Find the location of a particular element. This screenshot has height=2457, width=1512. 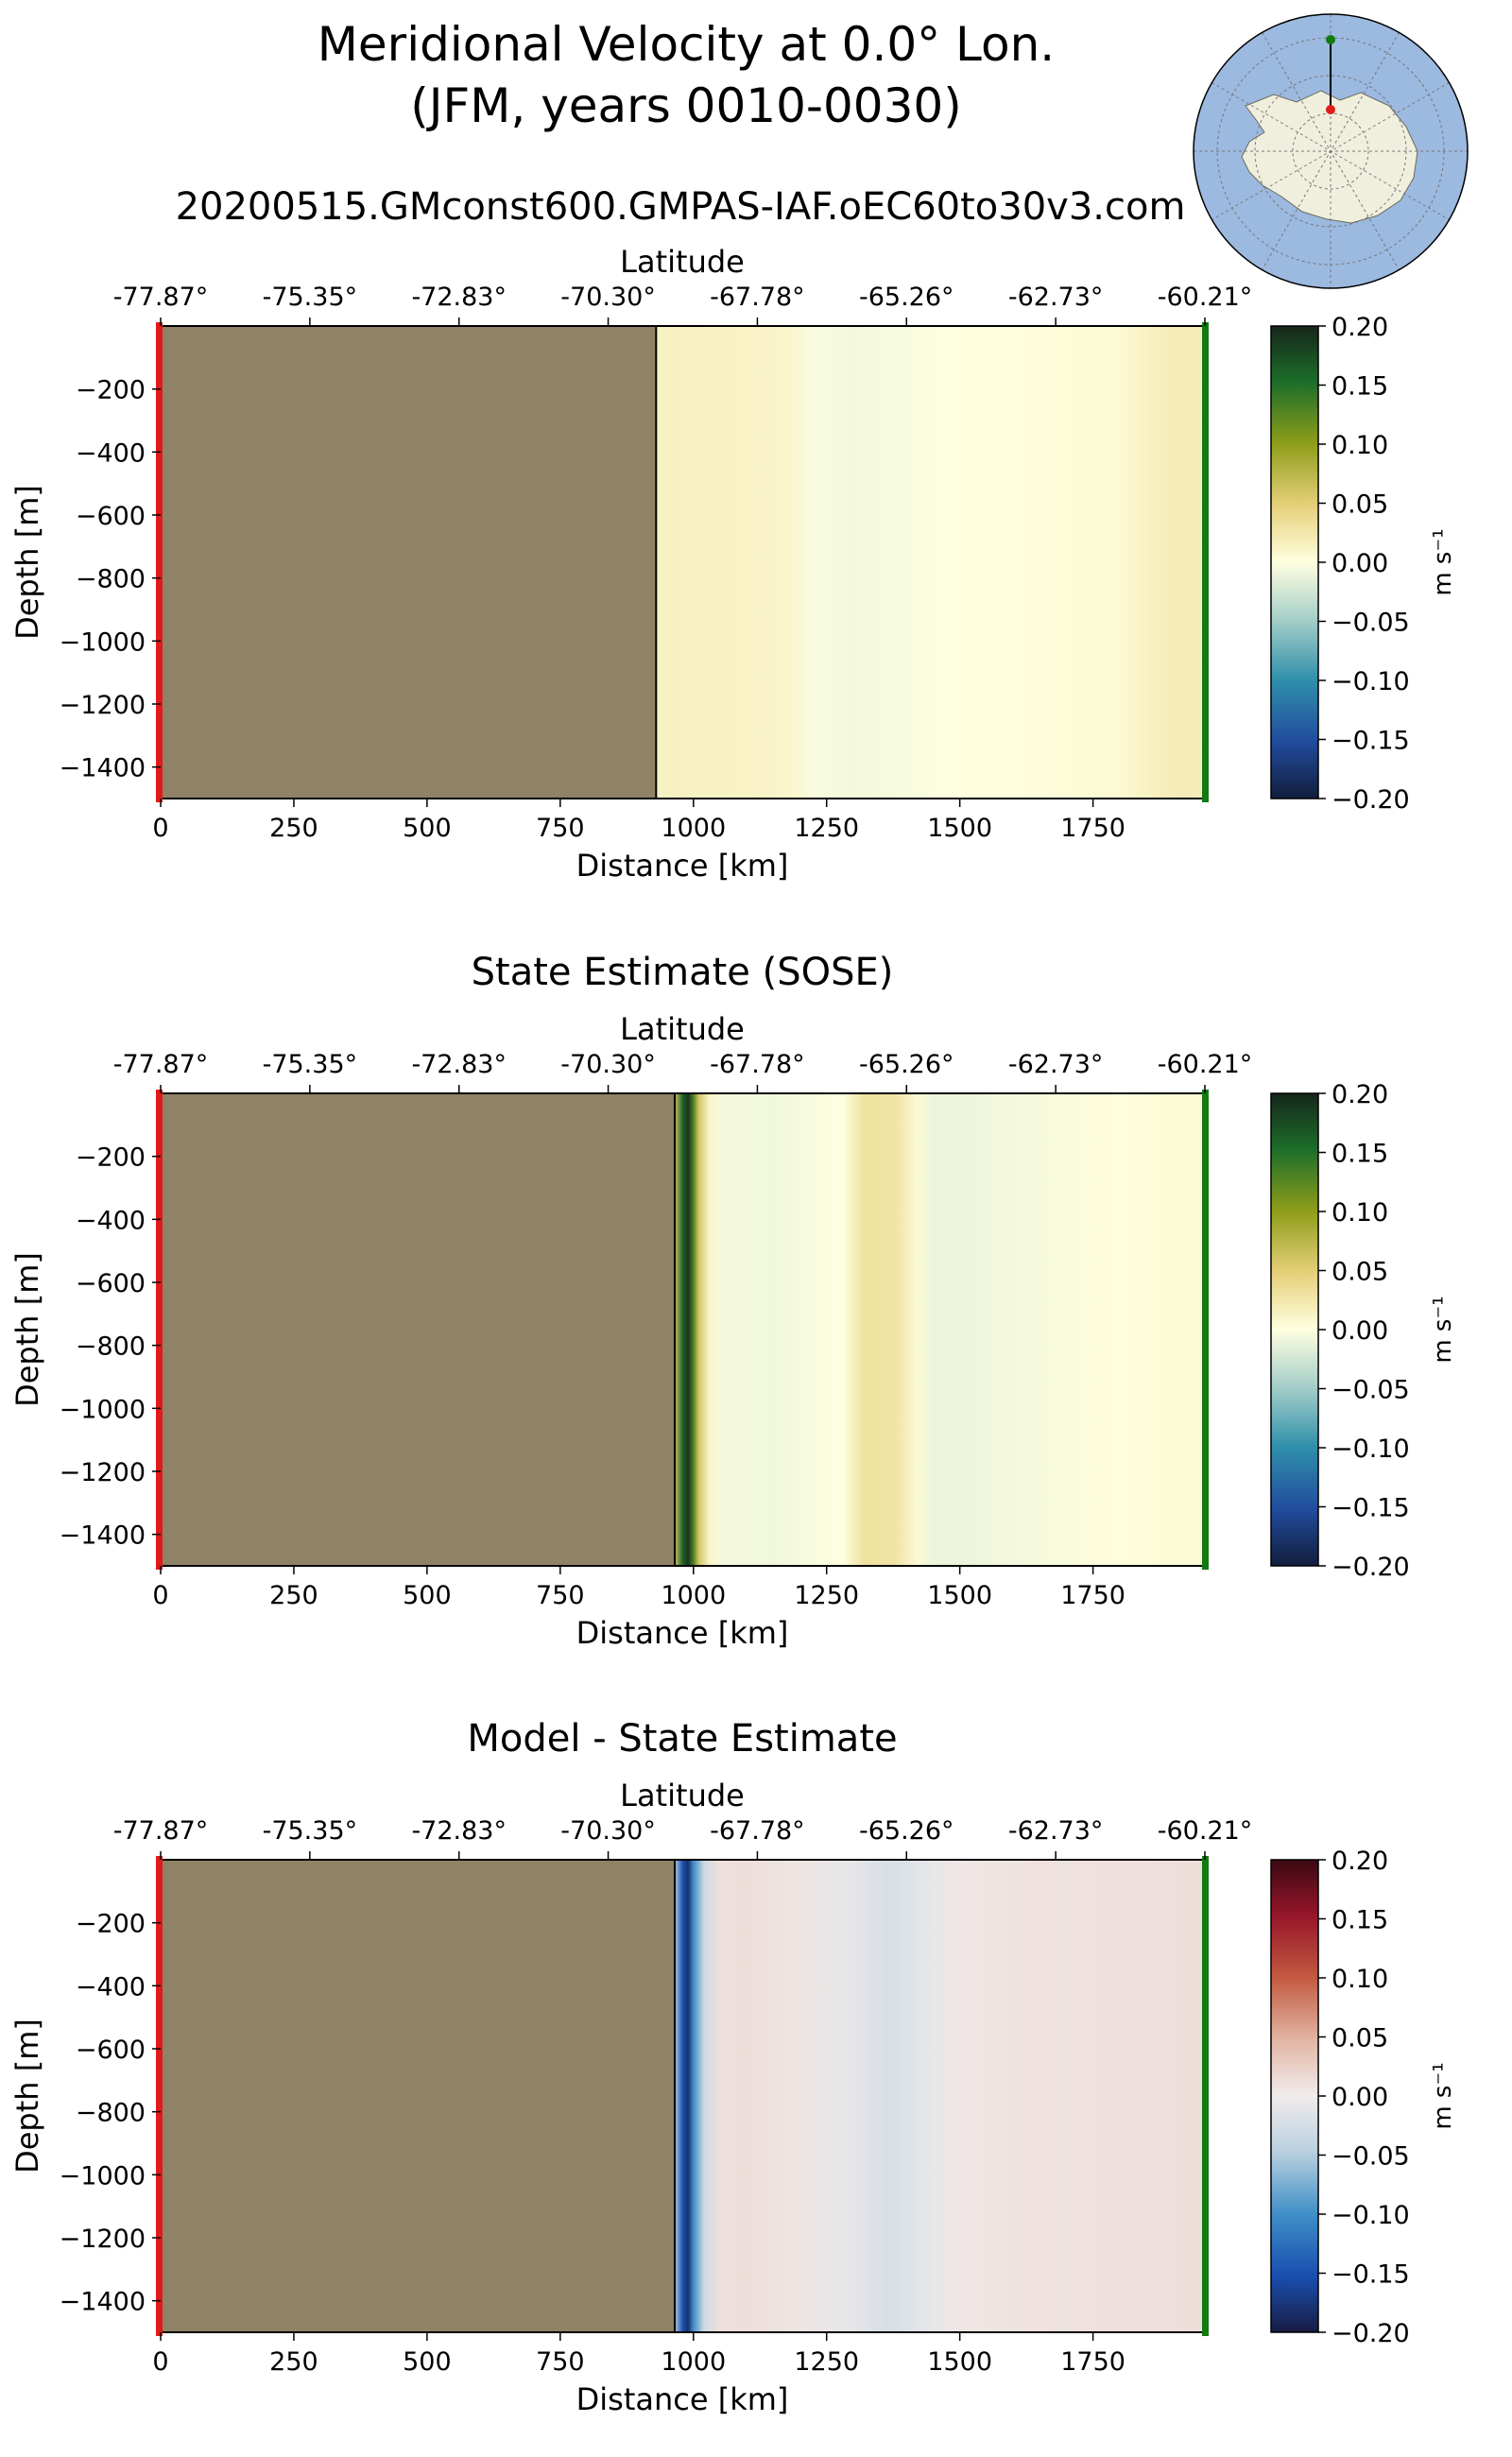

land-mask is located at coordinates (418, 2096).